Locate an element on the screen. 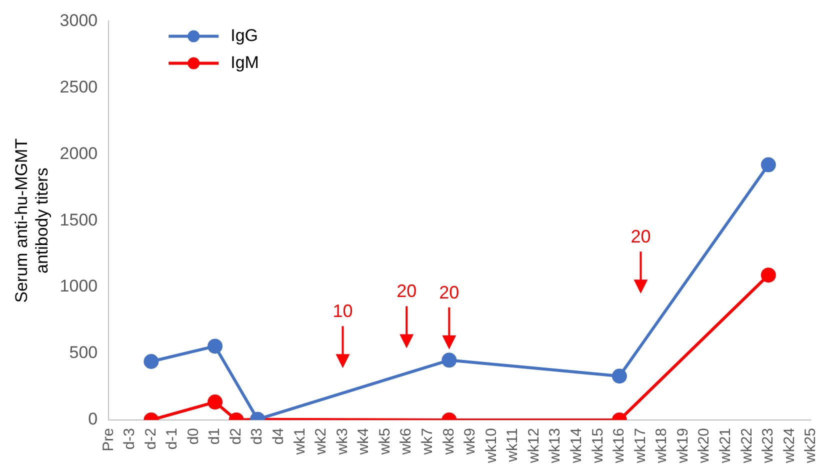 Image resolution: width=840 pixels, height=474 pixels. x-tick-label: wk11 is located at coordinates (513, 445).